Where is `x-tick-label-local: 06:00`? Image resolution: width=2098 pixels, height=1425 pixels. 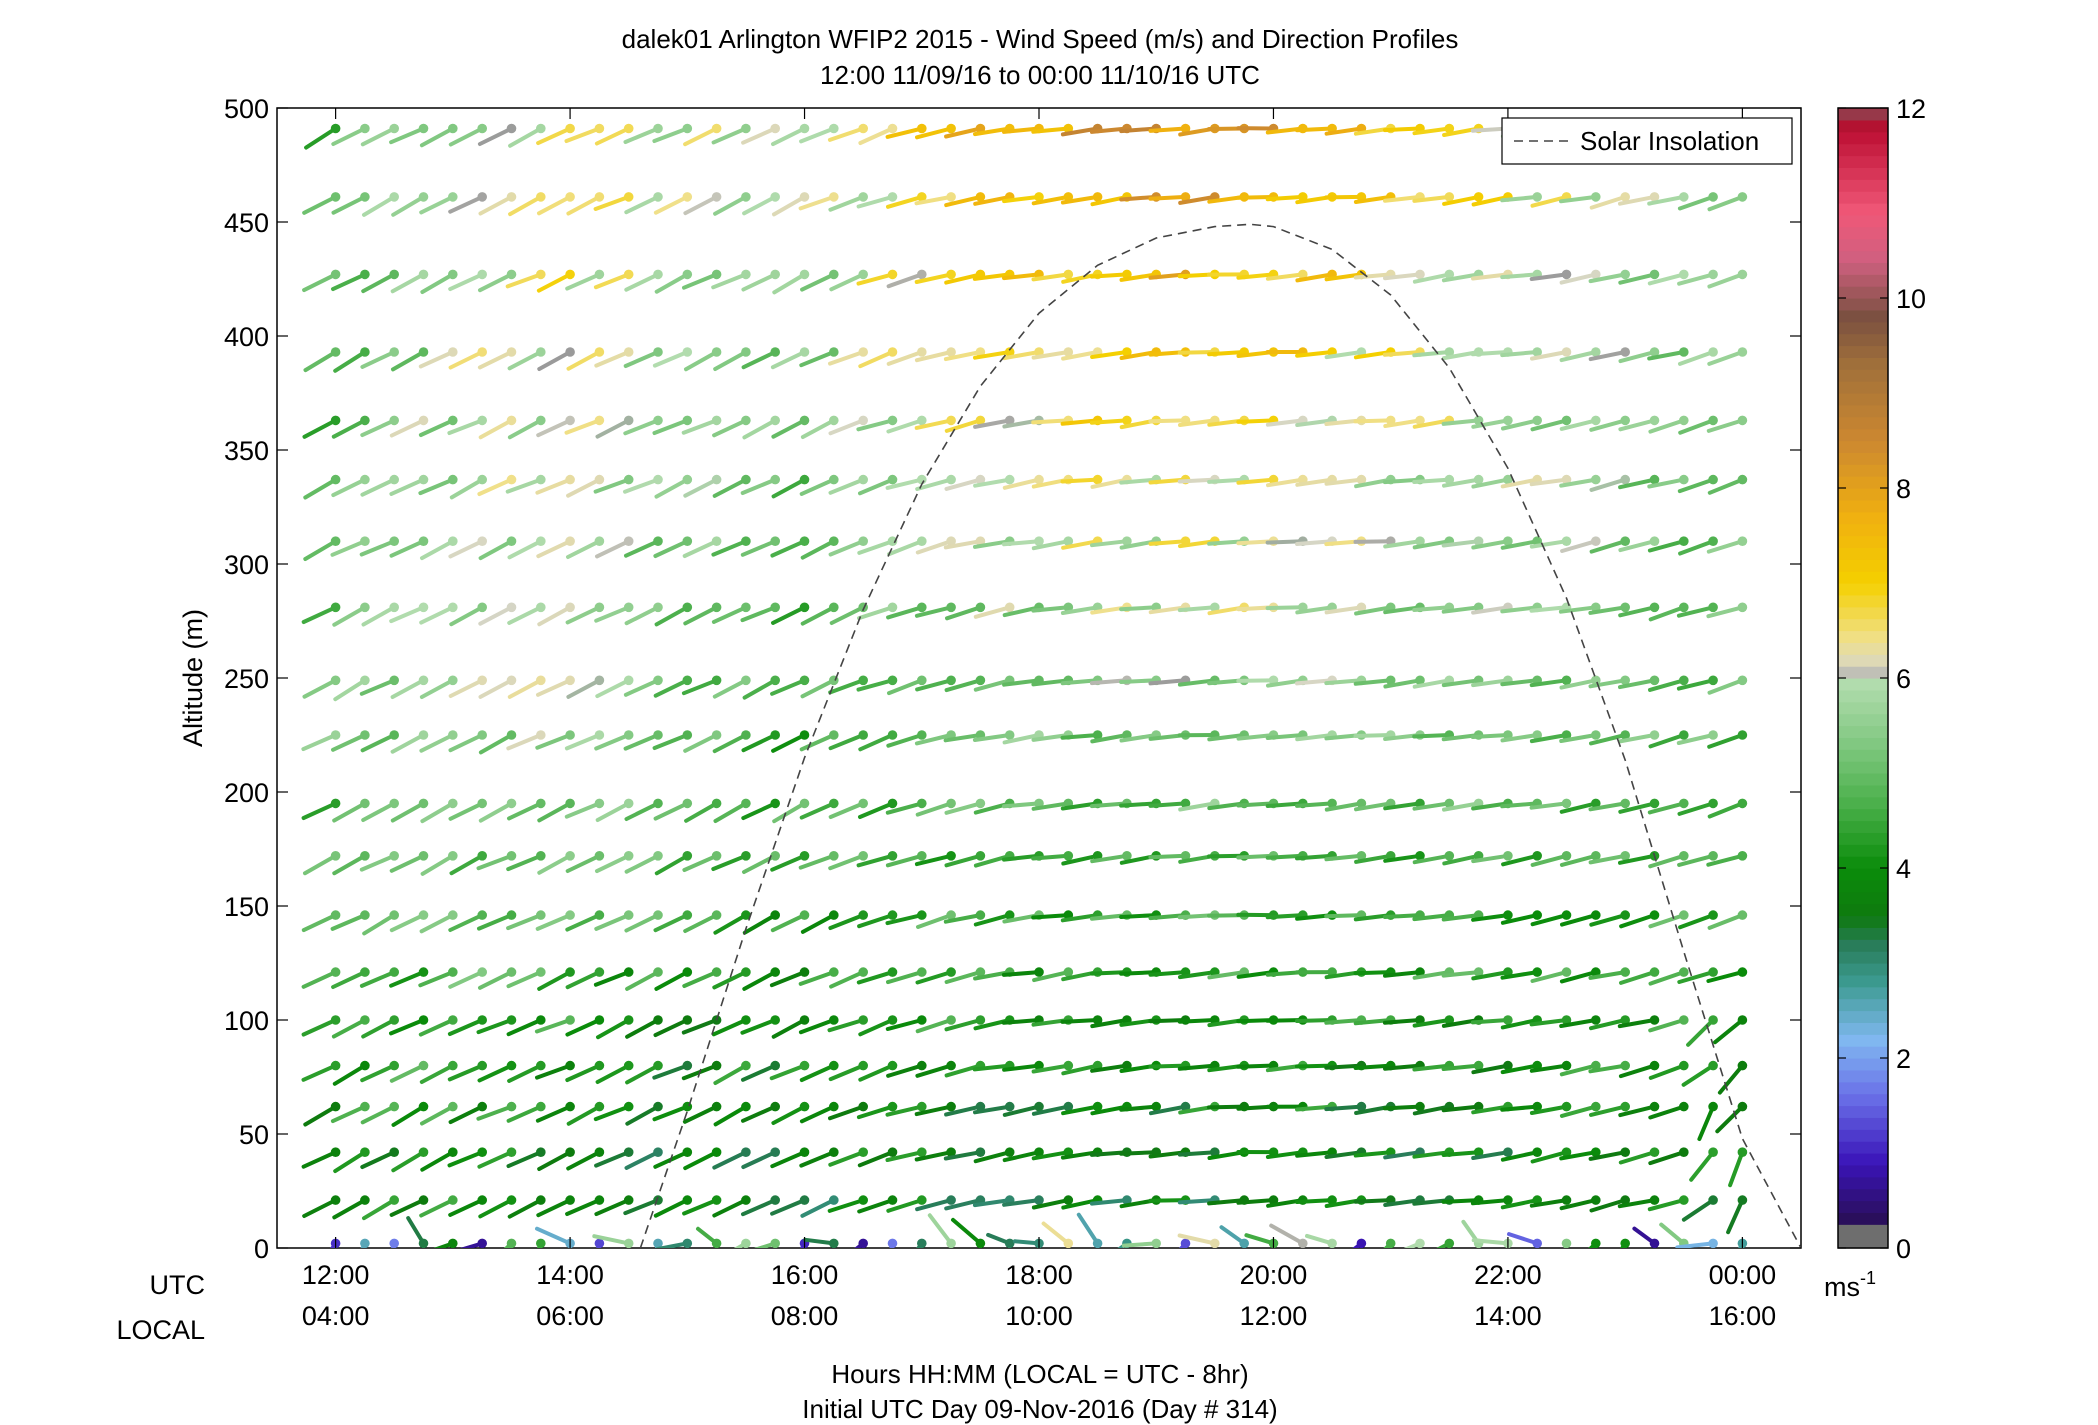 x-tick-label-local: 06:00 is located at coordinates (570, 1316).